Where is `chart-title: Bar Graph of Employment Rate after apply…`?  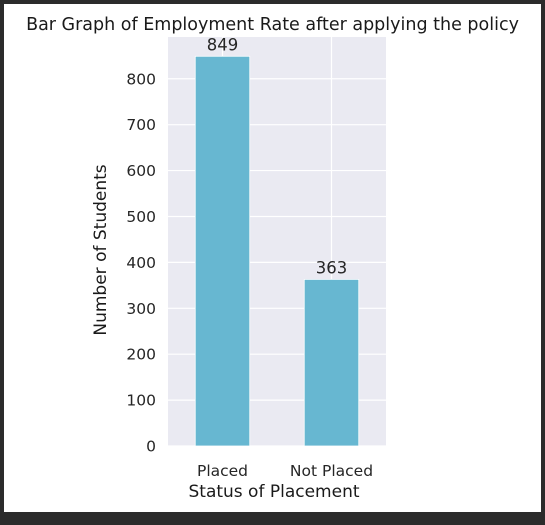 chart-title: Bar Graph of Employment Rate after apply… is located at coordinates (272, 25).